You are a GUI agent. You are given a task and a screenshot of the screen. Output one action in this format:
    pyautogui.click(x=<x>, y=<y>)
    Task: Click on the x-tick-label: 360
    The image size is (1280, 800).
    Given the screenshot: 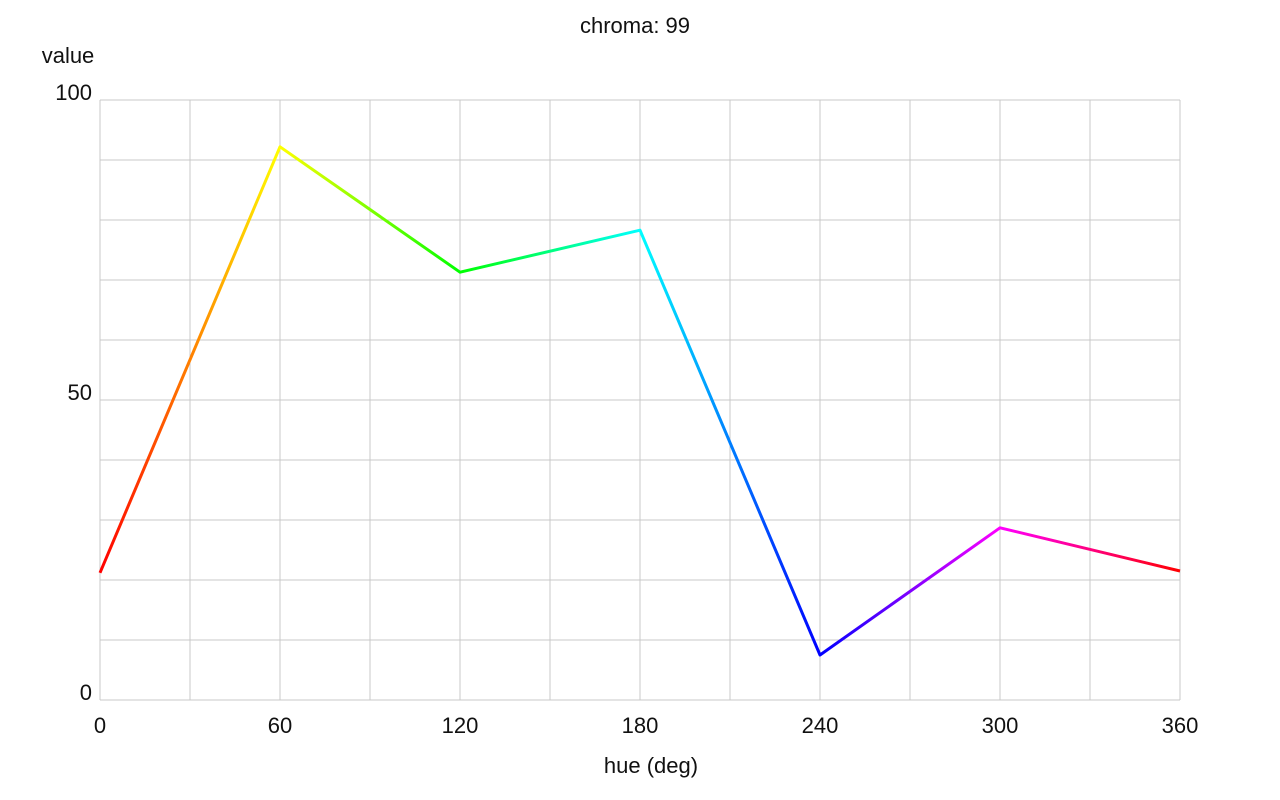 What is the action you would take?
    pyautogui.click(x=1180, y=725)
    